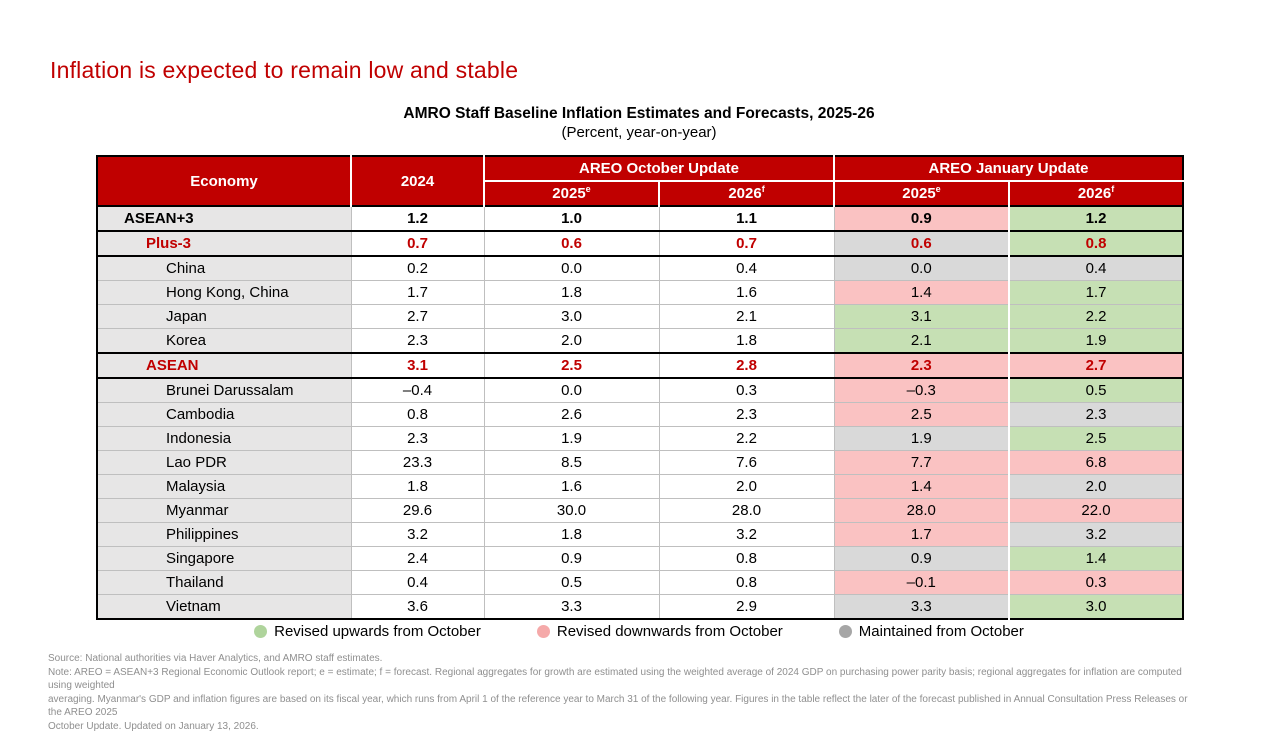  Describe the element at coordinates (224, 341) in the screenshot. I see `economy-cell: Korea` at that location.